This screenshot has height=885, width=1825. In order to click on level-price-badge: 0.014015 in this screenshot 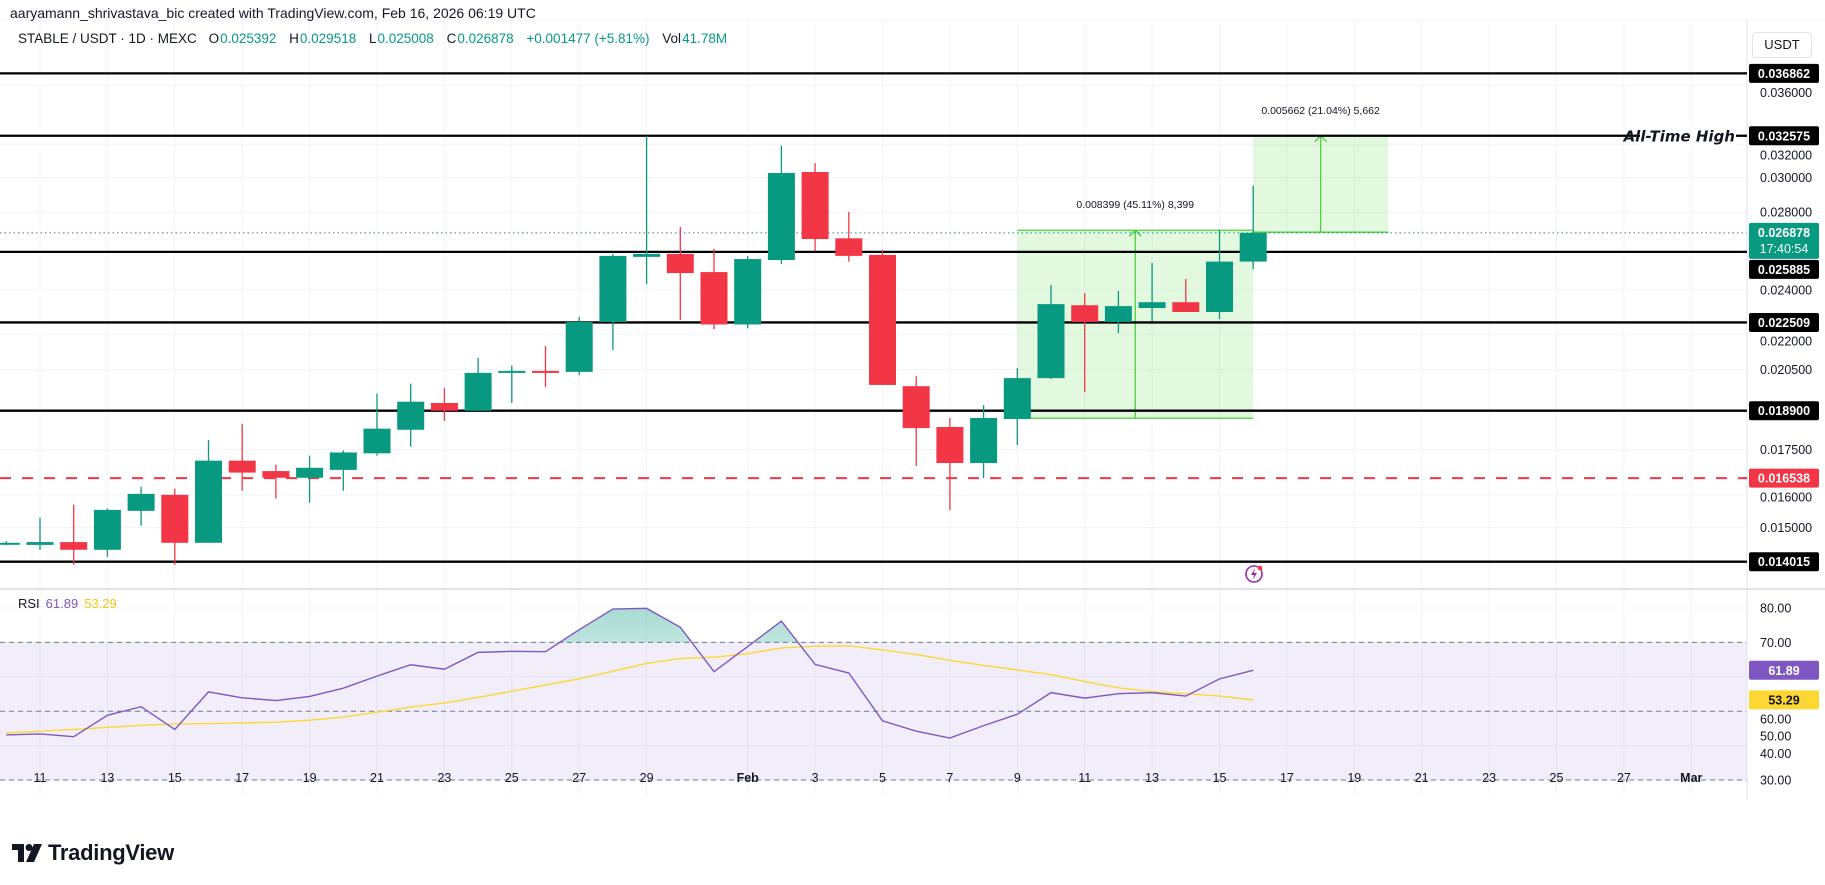, I will do `click(1784, 562)`.